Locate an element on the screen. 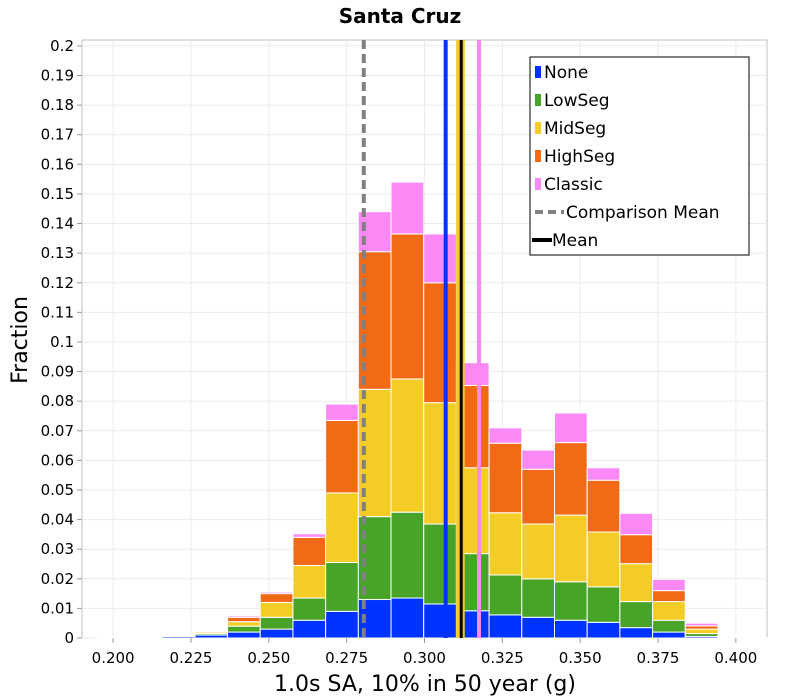  legend-label-classic: Classic is located at coordinates (573, 185).